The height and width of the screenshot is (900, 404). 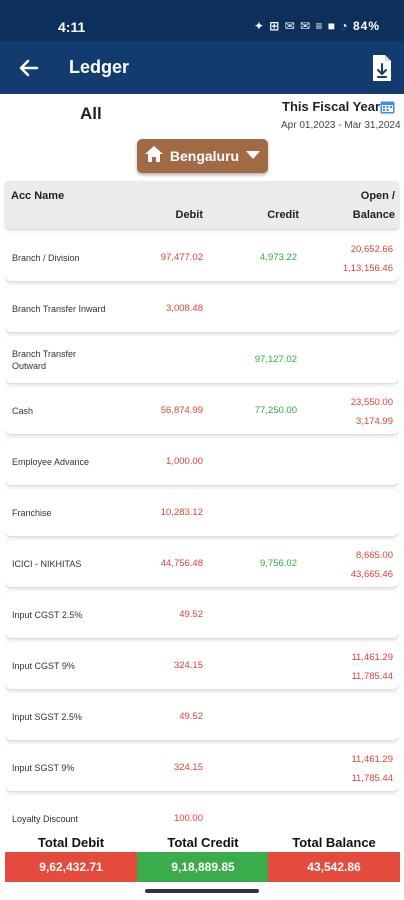 What do you see at coordinates (71, 842) in the screenshot?
I see `total-debit-label: Total Debit` at bounding box center [71, 842].